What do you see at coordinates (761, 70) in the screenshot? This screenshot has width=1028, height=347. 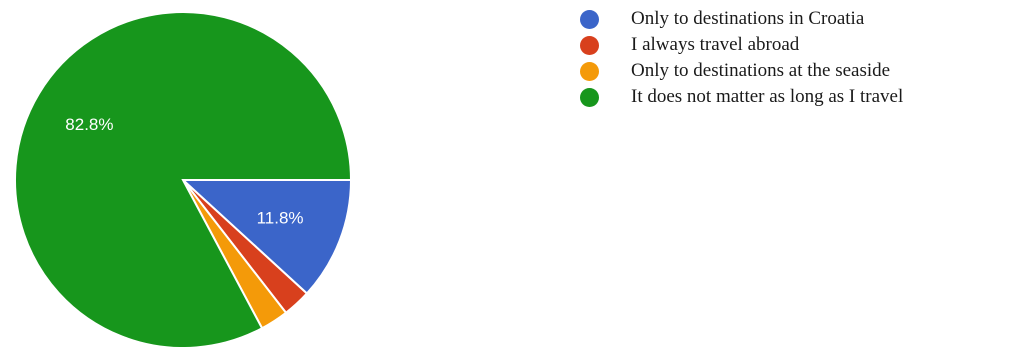 I see `legend-label-seaside: Only to destinations at the seaside` at bounding box center [761, 70].